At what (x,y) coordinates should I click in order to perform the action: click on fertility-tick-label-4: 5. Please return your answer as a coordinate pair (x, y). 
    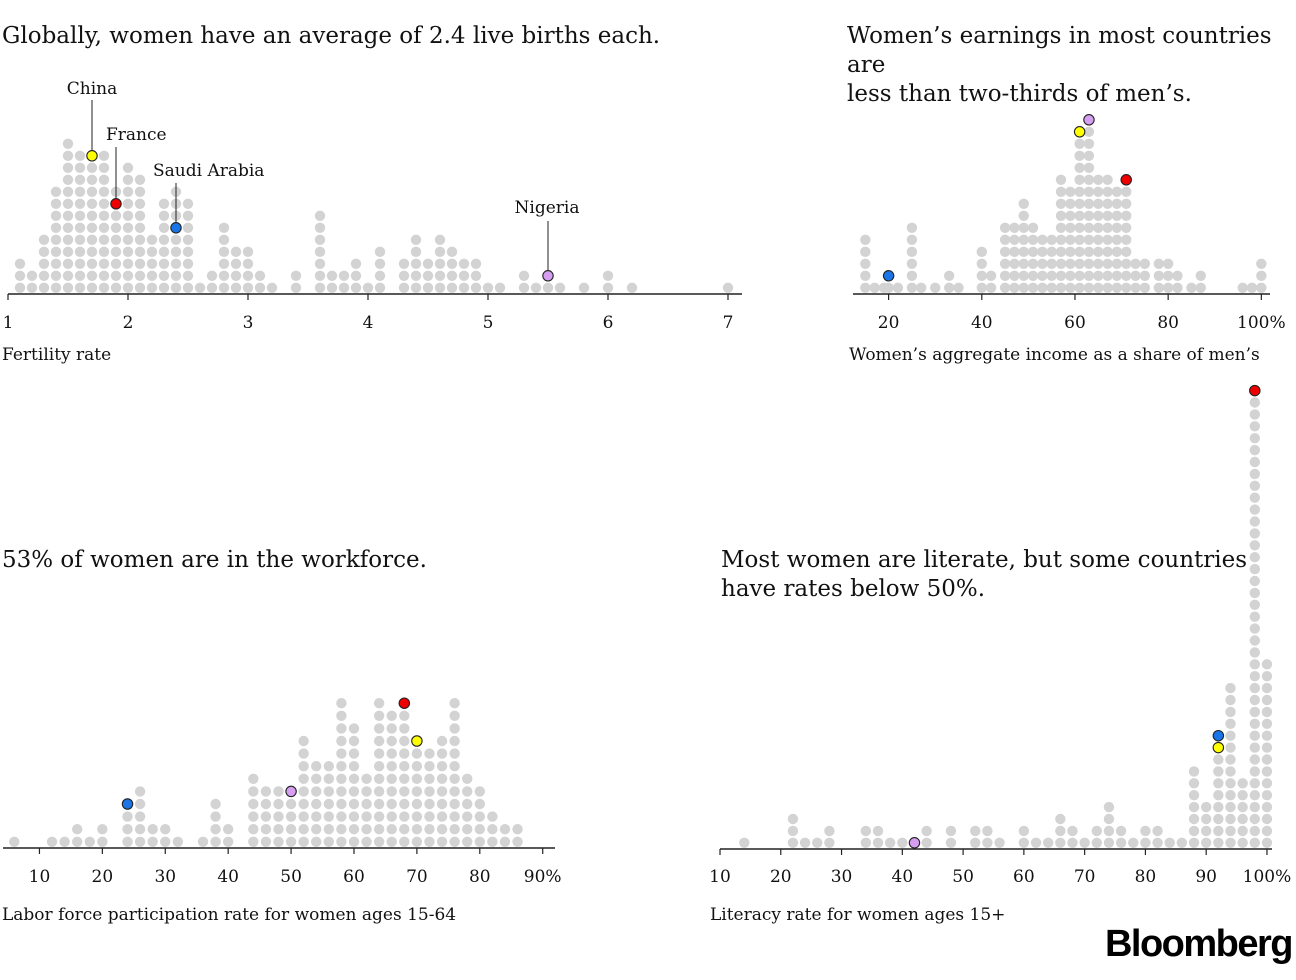
    Looking at the image, I should click on (488, 323).